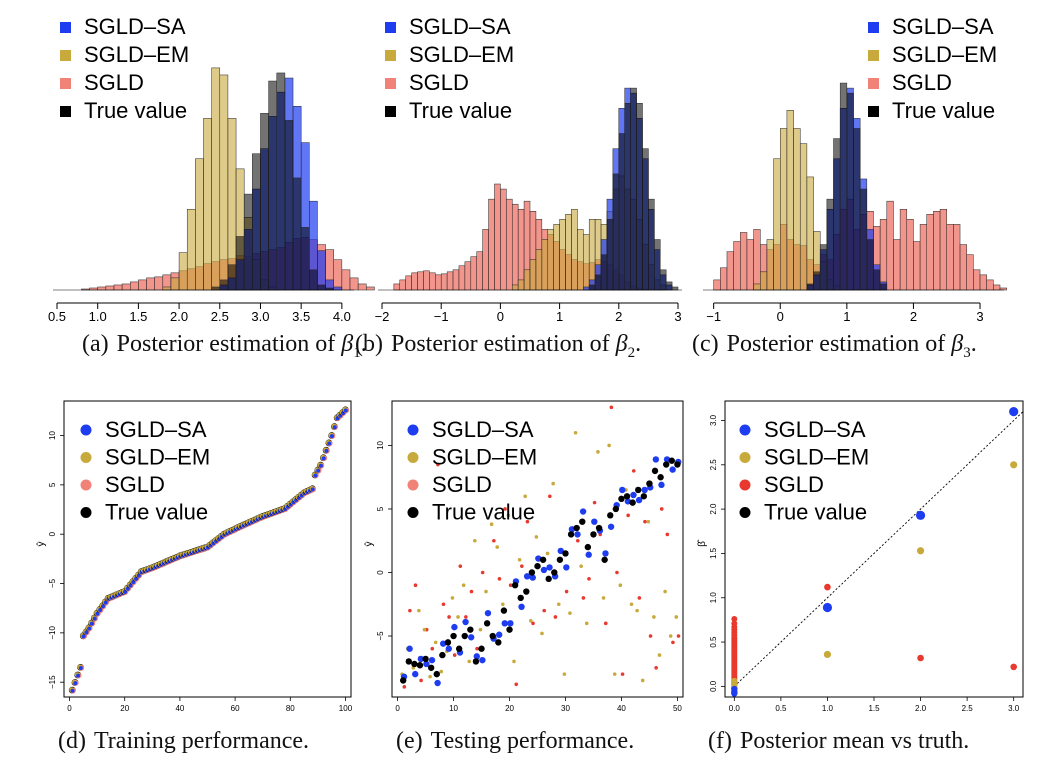 This screenshot has width=1048, height=761. What do you see at coordinates (943, 26) in the screenshot?
I see `legend-label-c-0: SGLD–SA` at bounding box center [943, 26].